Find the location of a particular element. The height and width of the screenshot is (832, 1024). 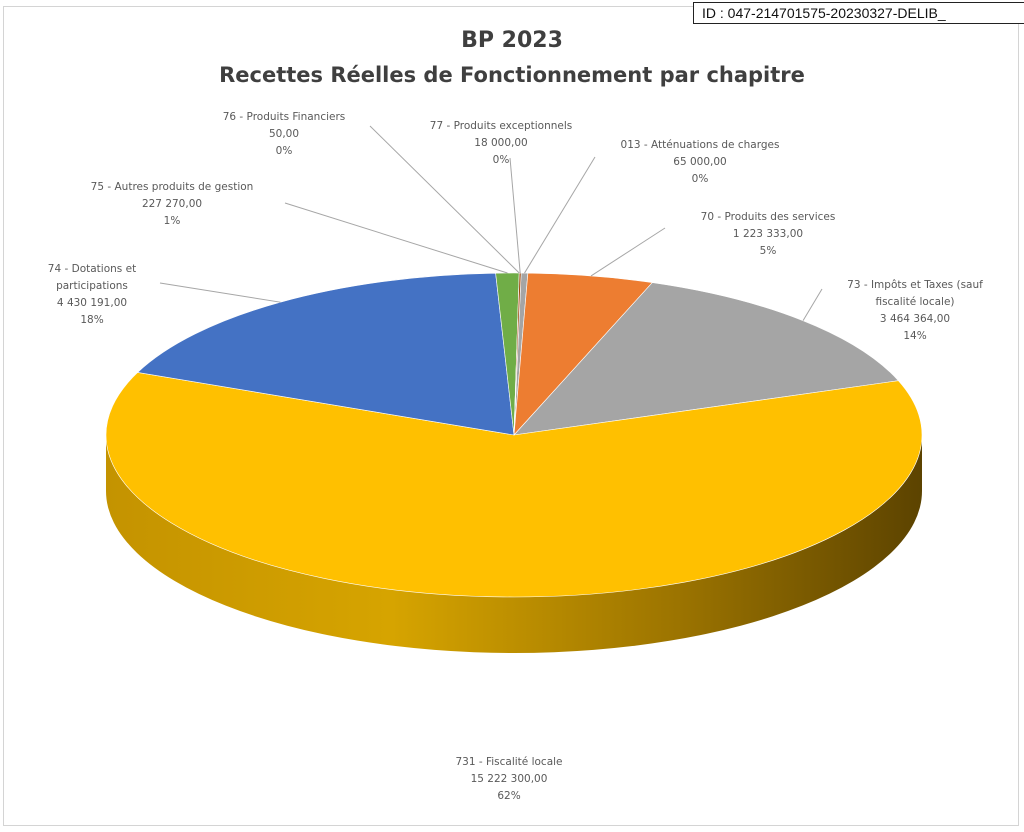

slice-data-label: 76 - Produits Financiers 50,00 0% is located at coordinates (284, 134).